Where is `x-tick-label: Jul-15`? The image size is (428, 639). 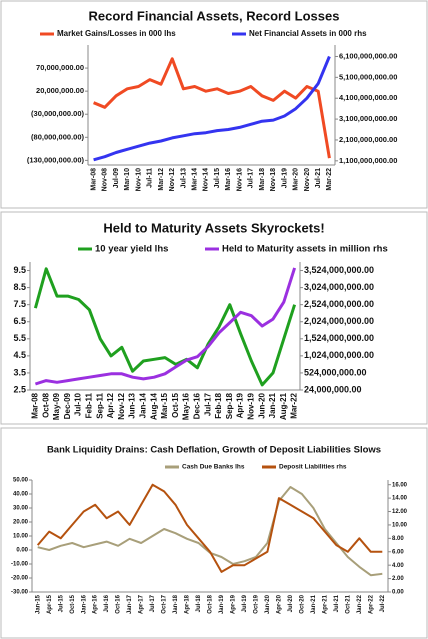
x-tick-label: Jul-15 is located at coordinates (61, 603).